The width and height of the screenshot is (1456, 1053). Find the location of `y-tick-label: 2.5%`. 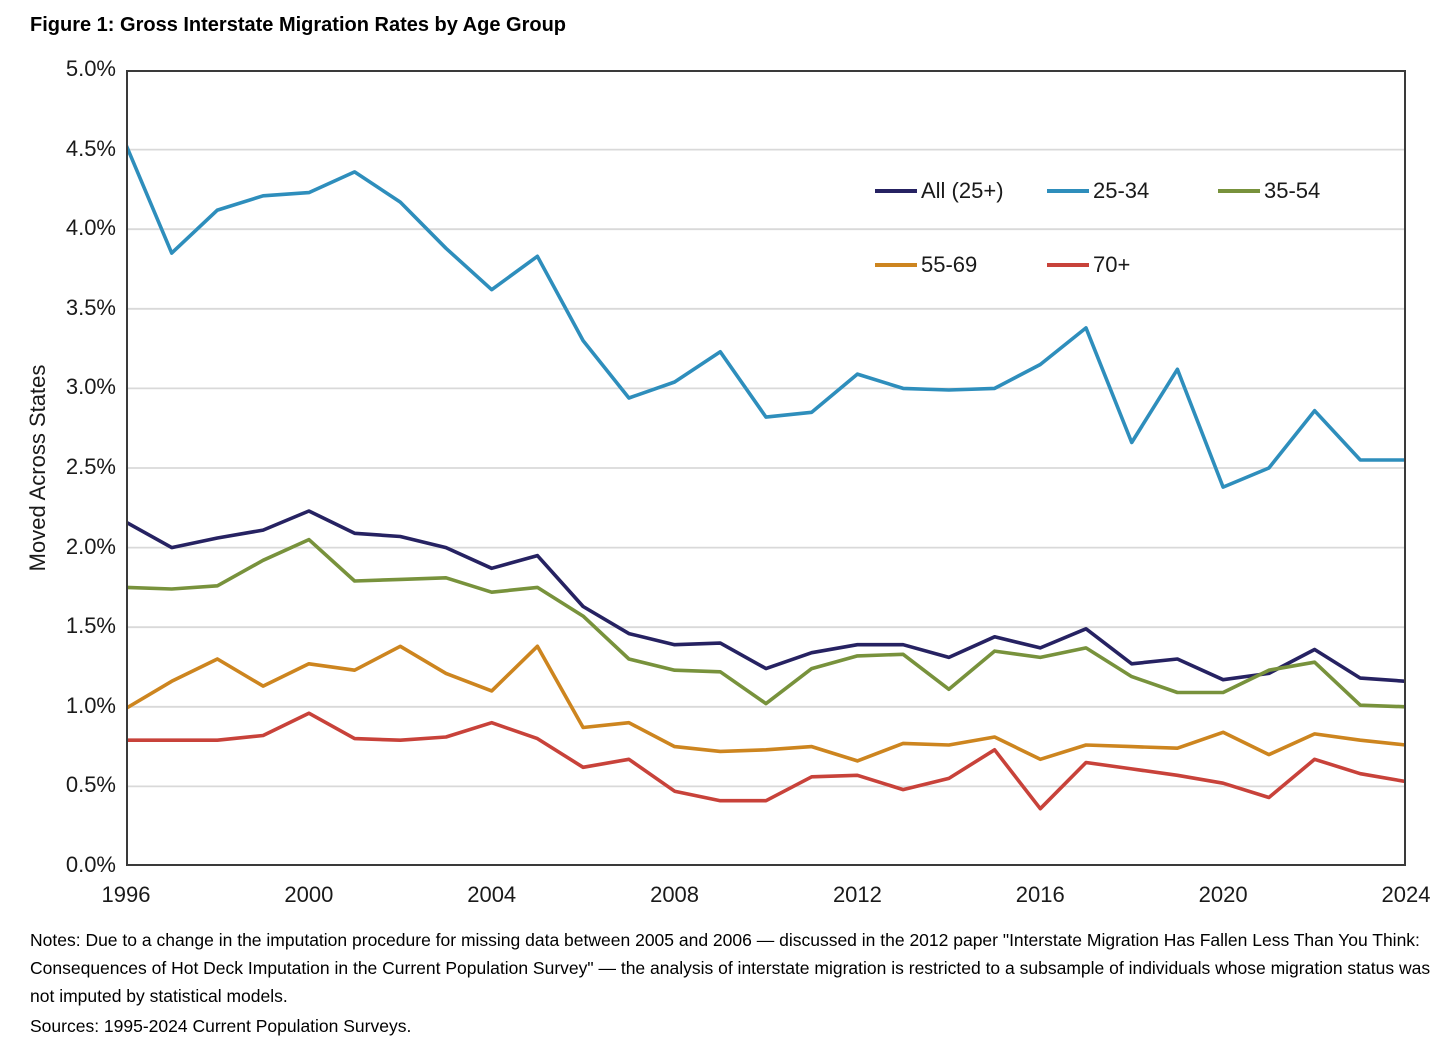

y-tick-label: 2.5% is located at coordinates (90, 466).